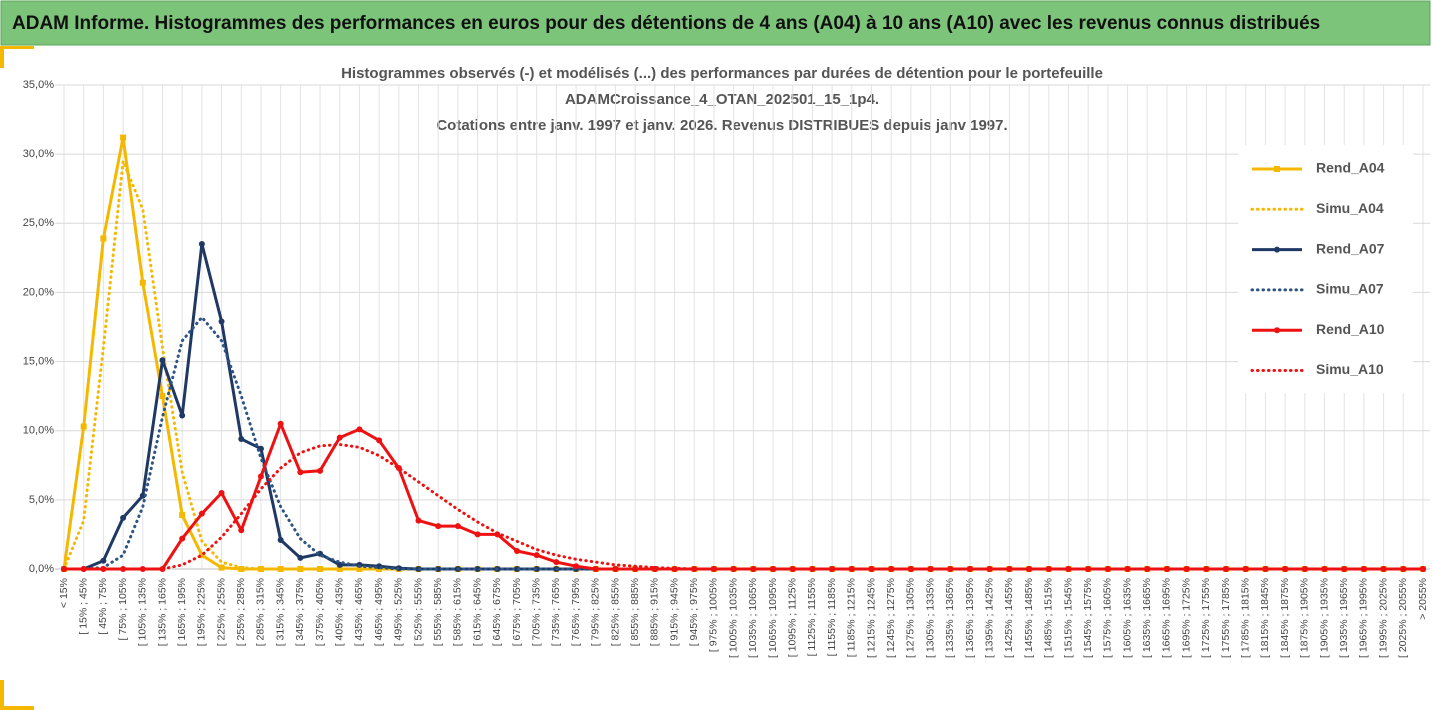 The width and height of the screenshot is (1432, 710). What do you see at coordinates (753, 618) in the screenshot?
I see `x-tick-label: [ 1035% ; 1065%` at bounding box center [753, 618].